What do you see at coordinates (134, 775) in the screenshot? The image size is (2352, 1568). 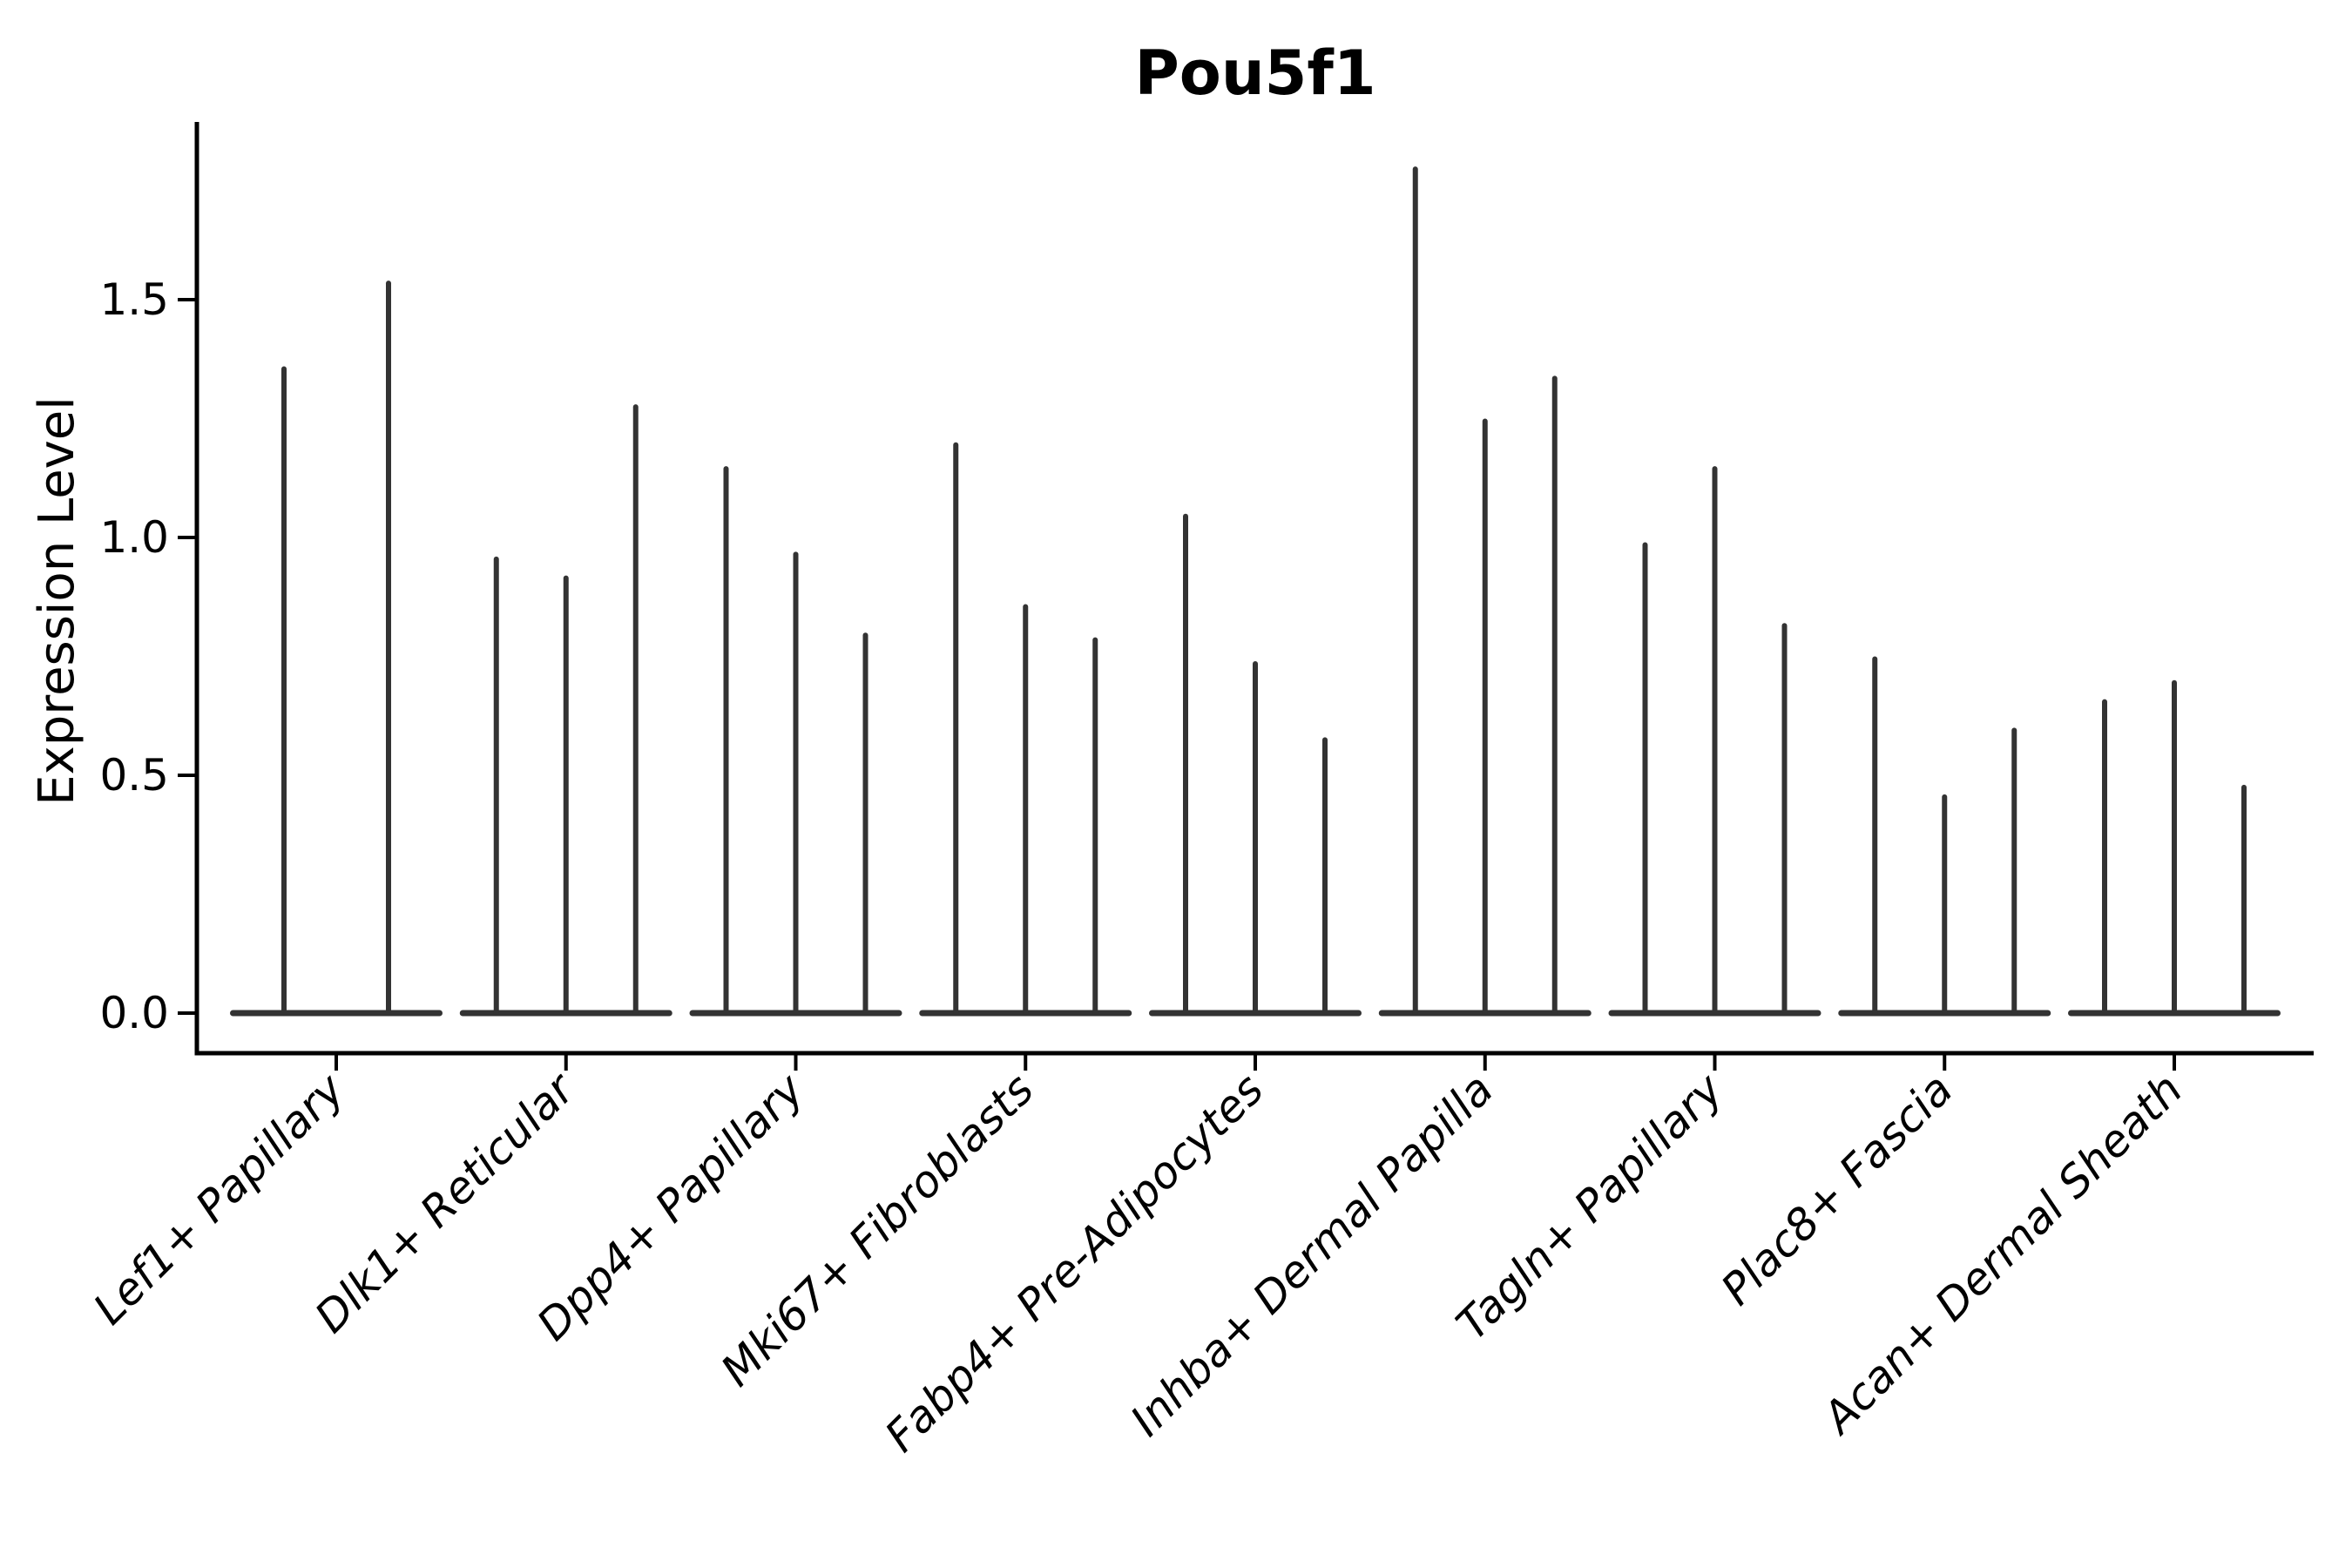 I see `y-tick-label: 0.5` at bounding box center [134, 775].